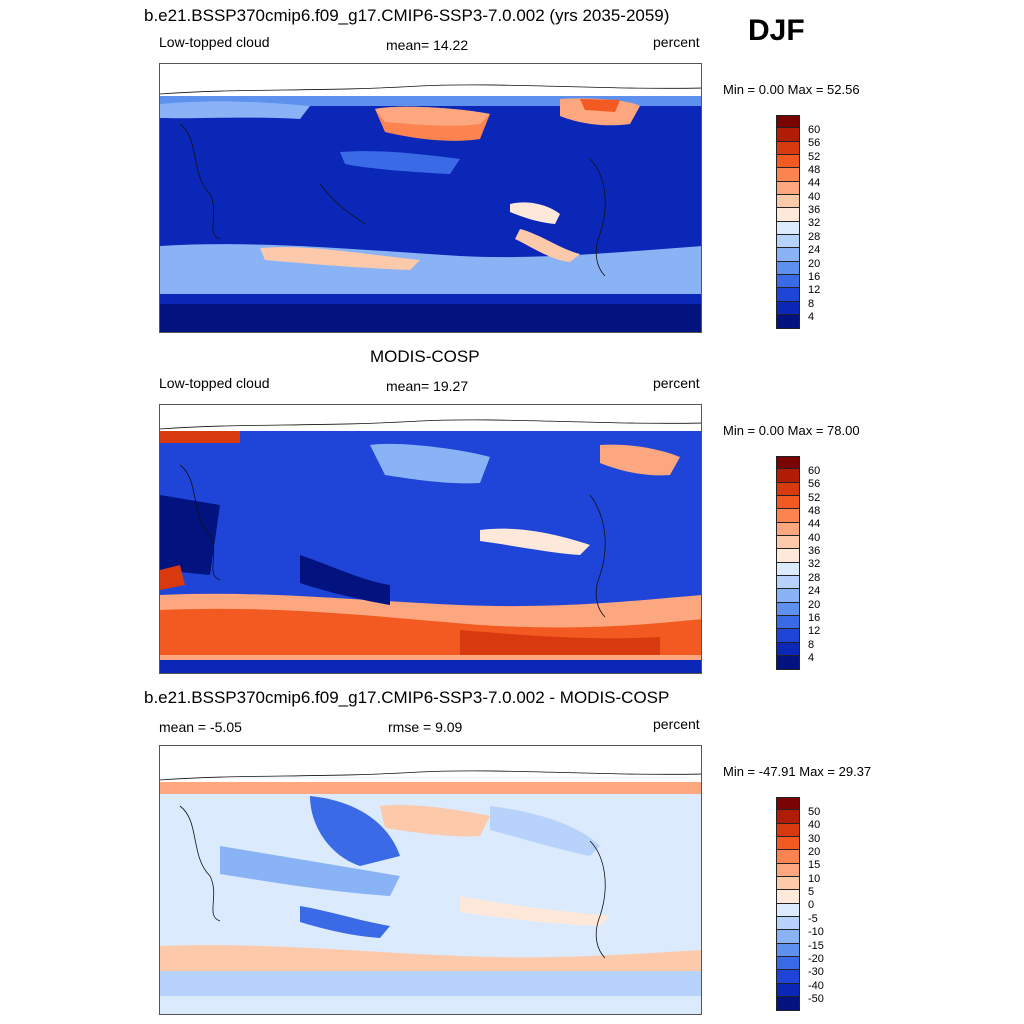  Describe the element at coordinates (427, 386) in the screenshot. I see `mean-label: mean= 19.27` at that location.